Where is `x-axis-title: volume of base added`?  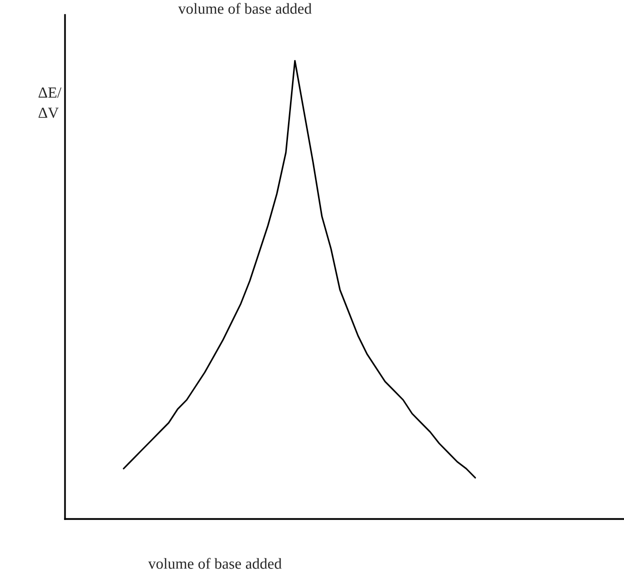 x-axis-title: volume of base added is located at coordinates (215, 563).